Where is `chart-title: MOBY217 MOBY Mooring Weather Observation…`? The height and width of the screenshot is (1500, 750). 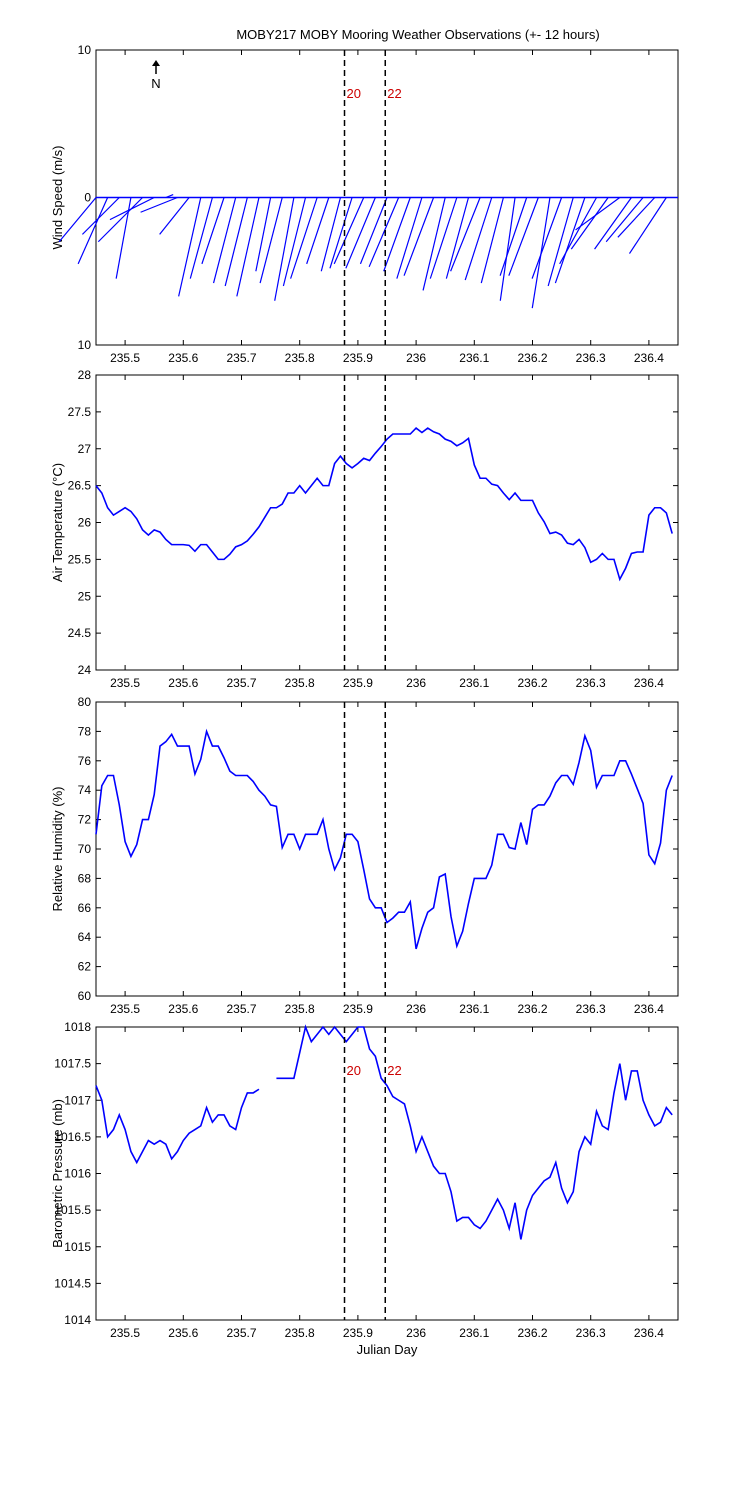 chart-title: MOBY217 MOBY Mooring Weather Observation… is located at coordinates (417, 34).